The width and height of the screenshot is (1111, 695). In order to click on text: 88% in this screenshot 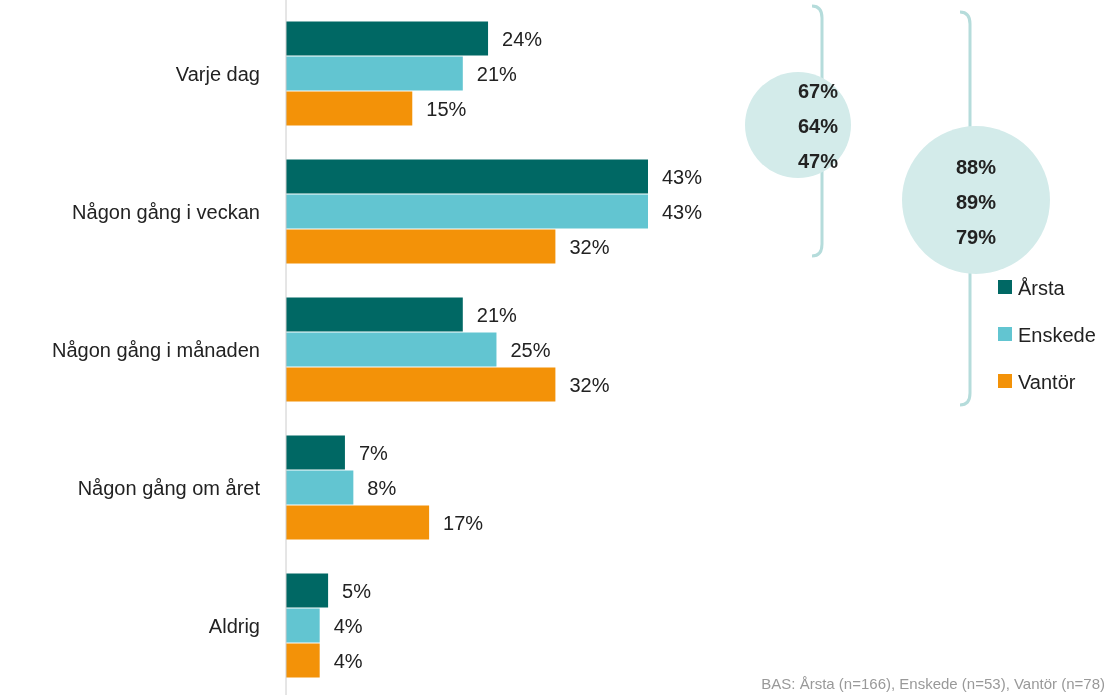, I will do `click(976, 167)`.